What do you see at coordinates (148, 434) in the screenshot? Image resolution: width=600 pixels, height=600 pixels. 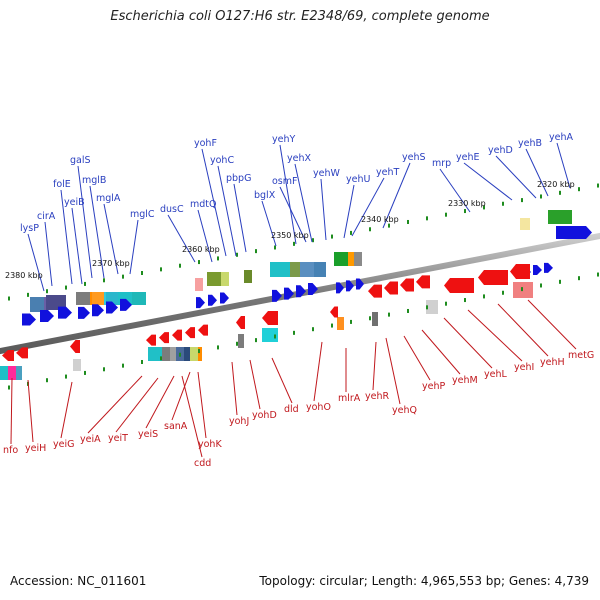 I see `gene-label-yeiS: yeiS` at bounding box center [148, 434].